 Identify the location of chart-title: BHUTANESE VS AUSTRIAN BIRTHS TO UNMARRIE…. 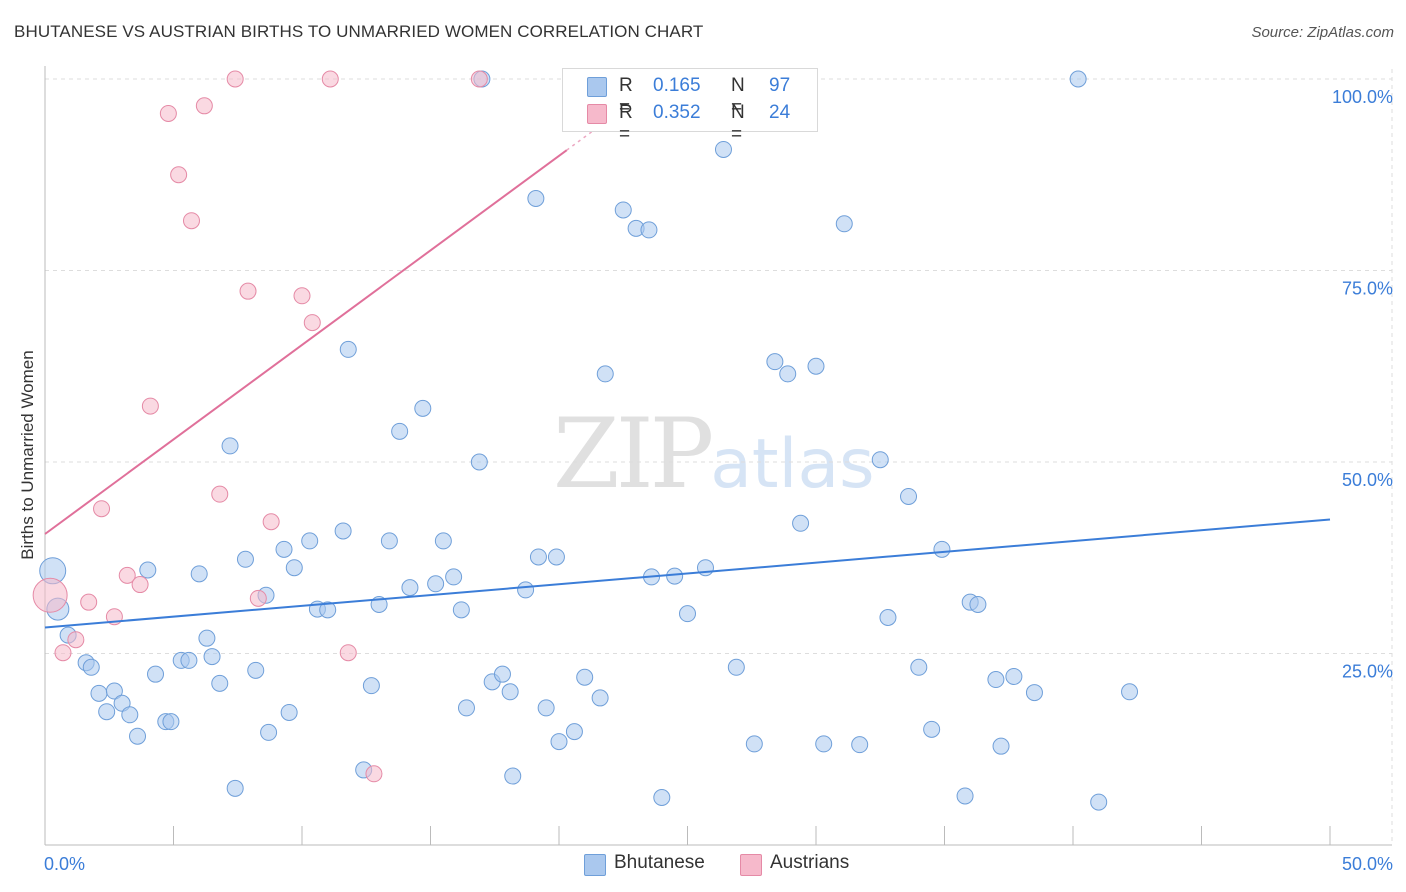
(359, 31).